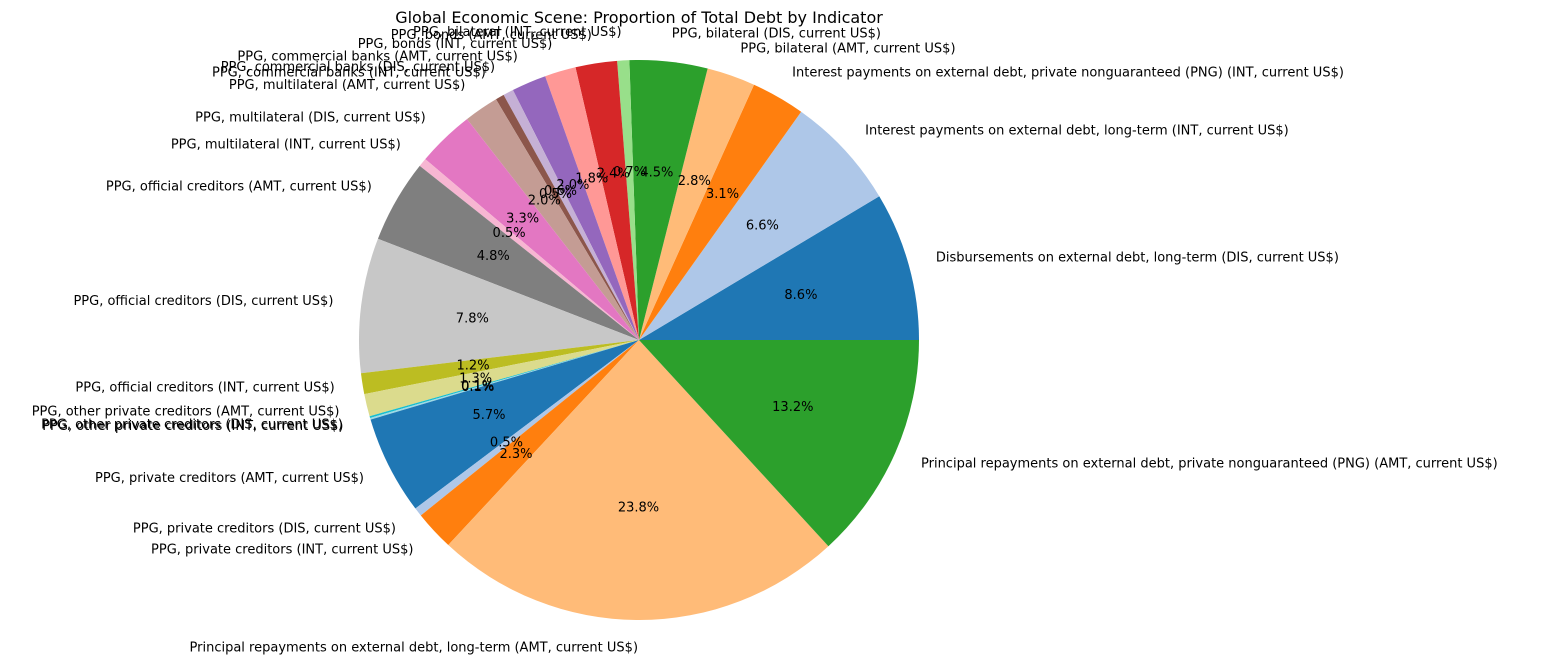  I want to click on slice-label: PPG, bilateral (INT, current US$), so click(517, 32).